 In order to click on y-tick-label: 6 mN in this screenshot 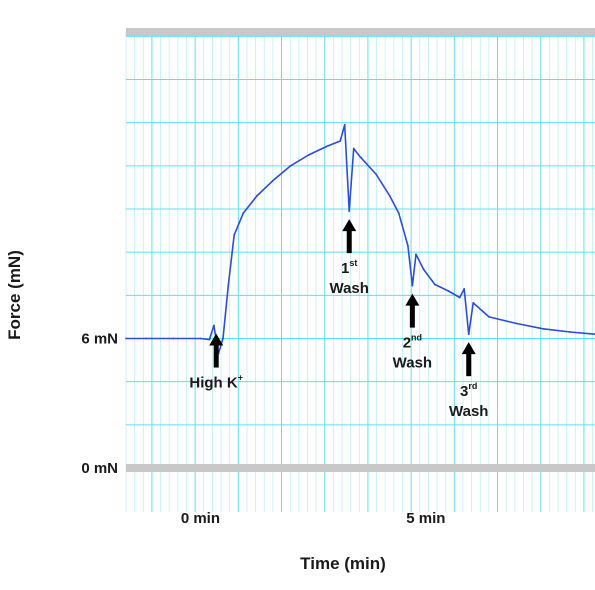, I will do `click(99, 338)`.